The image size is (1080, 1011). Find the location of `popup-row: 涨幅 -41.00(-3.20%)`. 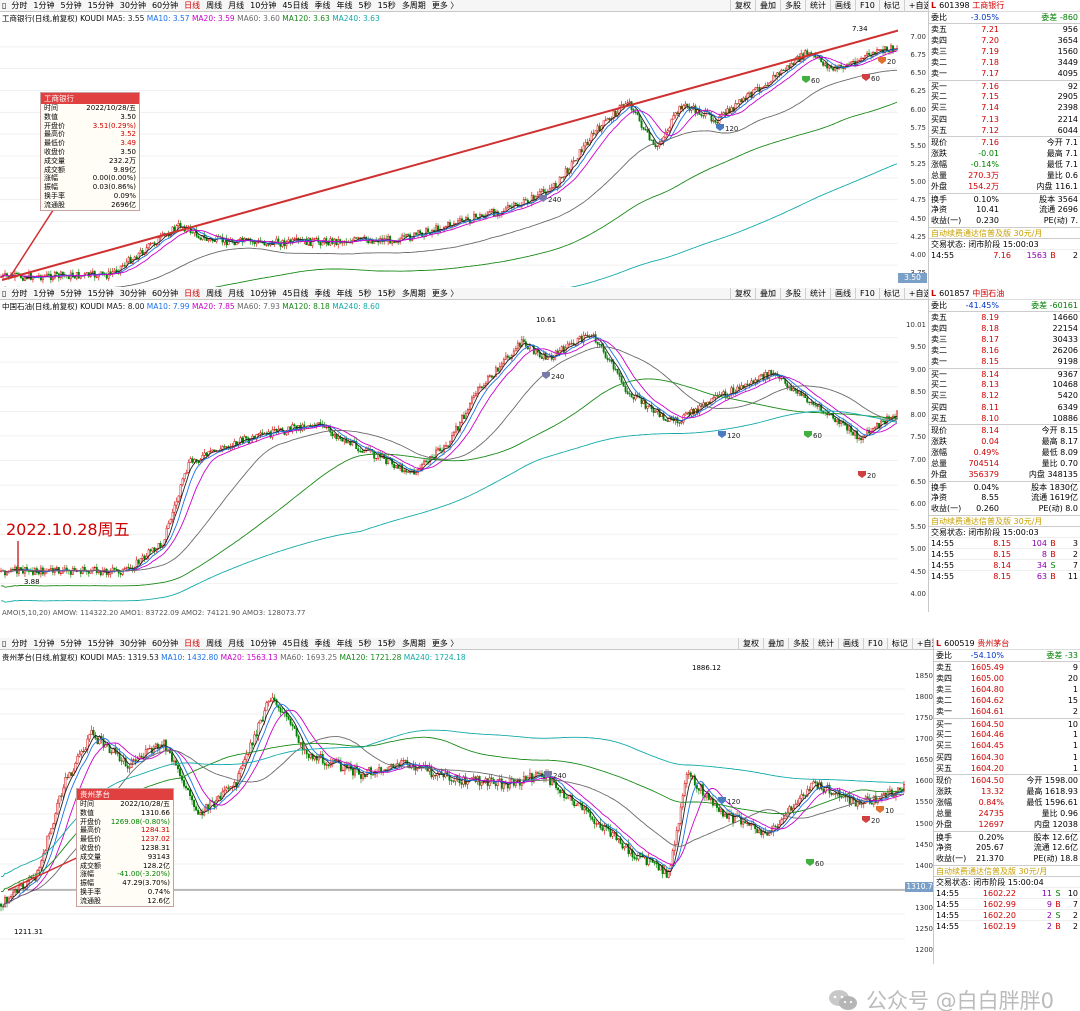

popup-row: 涨幅 -41.00(-3.20%) is located at coordinates (125, 874).